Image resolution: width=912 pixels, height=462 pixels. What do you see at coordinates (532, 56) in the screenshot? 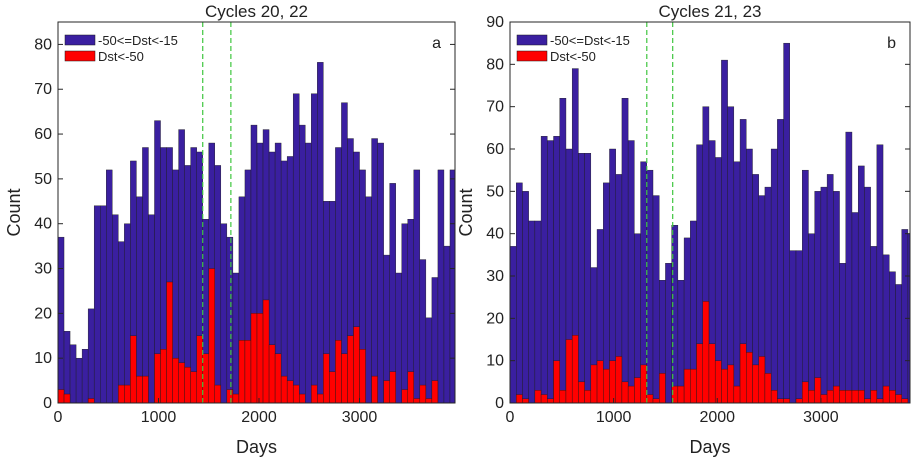
I see `legend-swatch-intense` at bounding box center [532, 56].